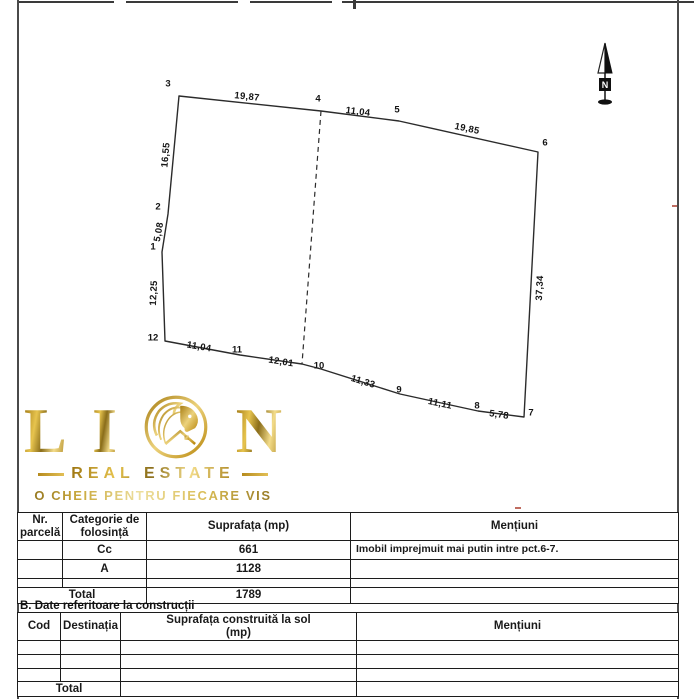  I want to click on right-dash, so click(254, 474).